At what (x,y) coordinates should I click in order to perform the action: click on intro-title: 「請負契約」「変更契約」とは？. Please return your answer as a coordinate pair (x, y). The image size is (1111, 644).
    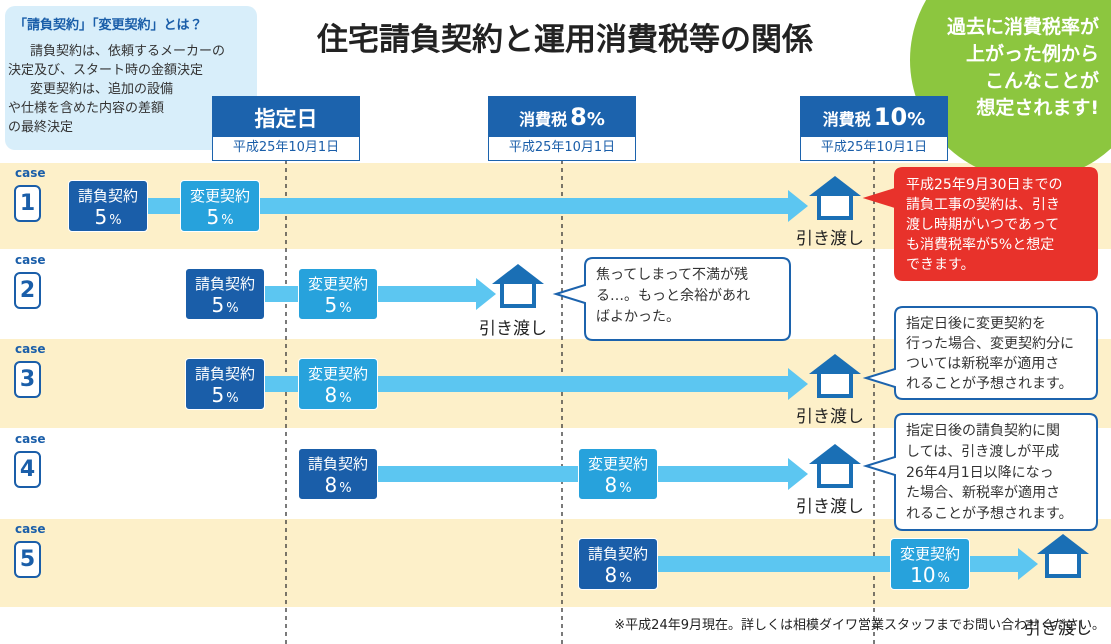
    Looking at the image, I should click on (108, 25).